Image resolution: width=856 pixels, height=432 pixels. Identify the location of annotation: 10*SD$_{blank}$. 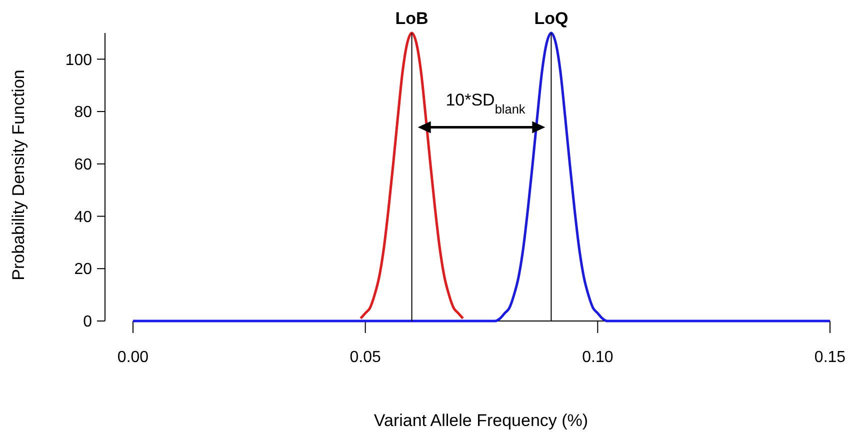
(486, 103).